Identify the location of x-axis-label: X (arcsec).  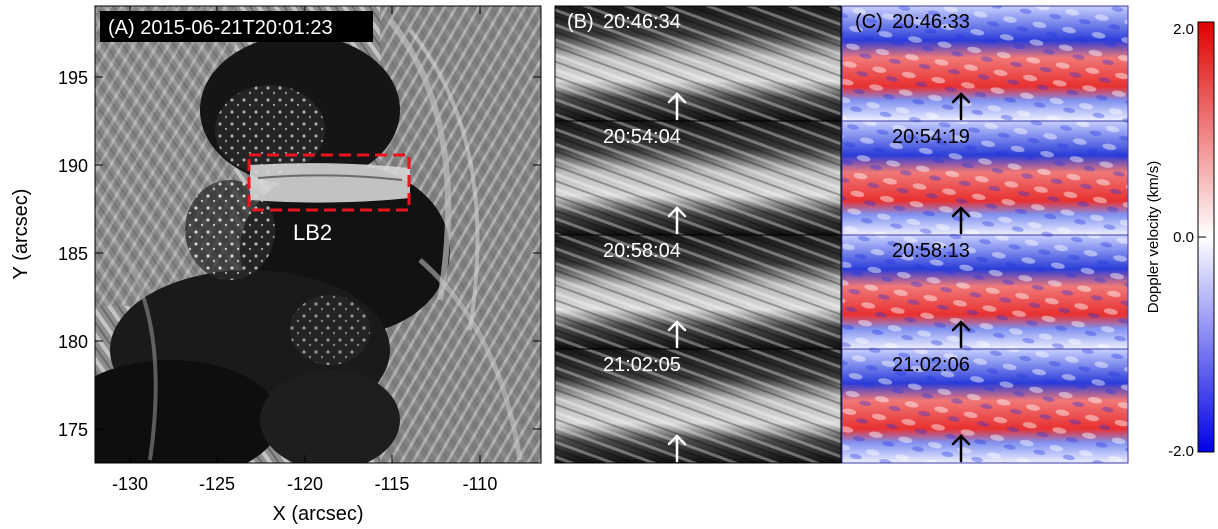
(317, 514).